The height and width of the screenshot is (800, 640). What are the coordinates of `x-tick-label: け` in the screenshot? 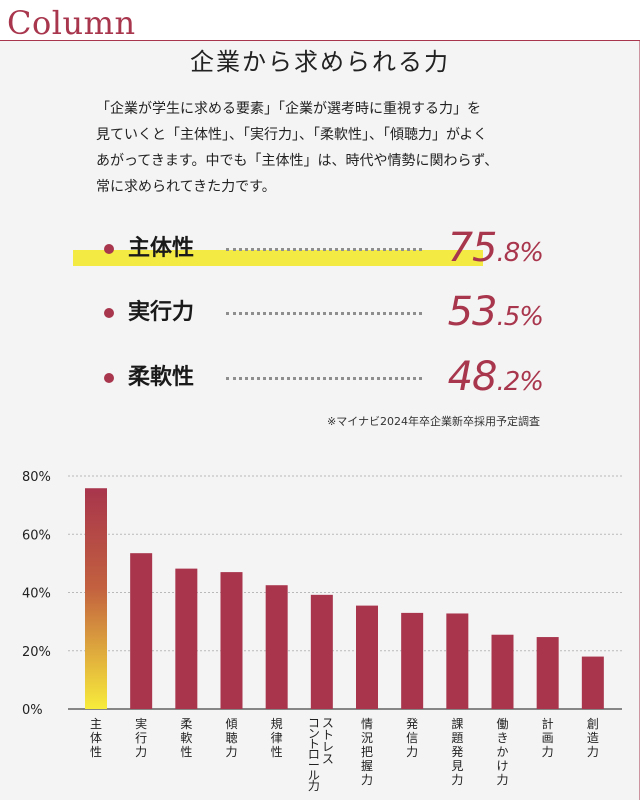 It's located at (502, 766).